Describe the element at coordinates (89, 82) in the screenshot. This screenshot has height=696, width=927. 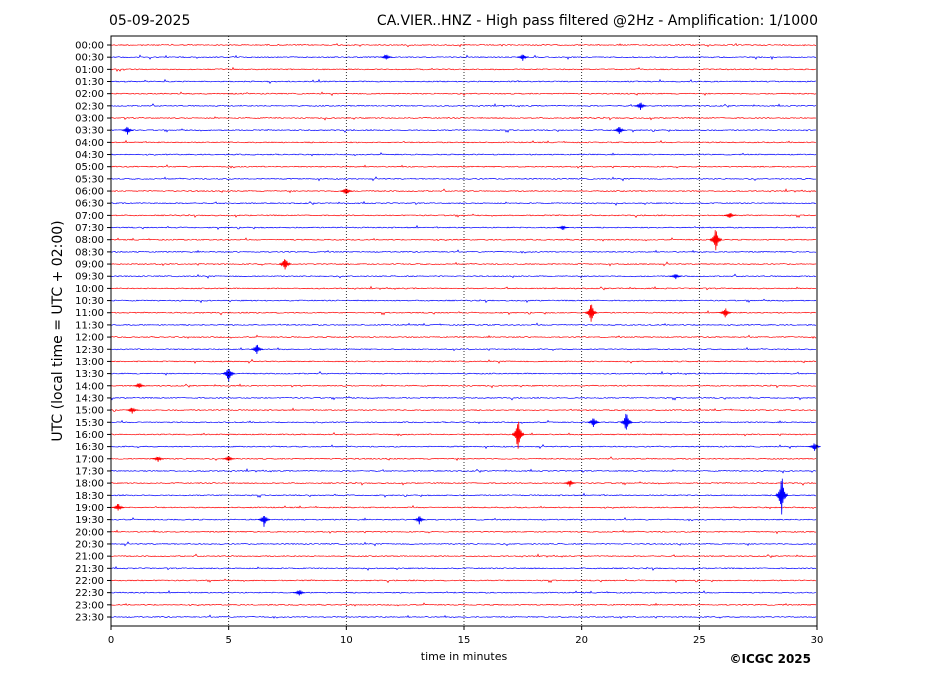
I see `y-tick-label: 01:30` at that location.